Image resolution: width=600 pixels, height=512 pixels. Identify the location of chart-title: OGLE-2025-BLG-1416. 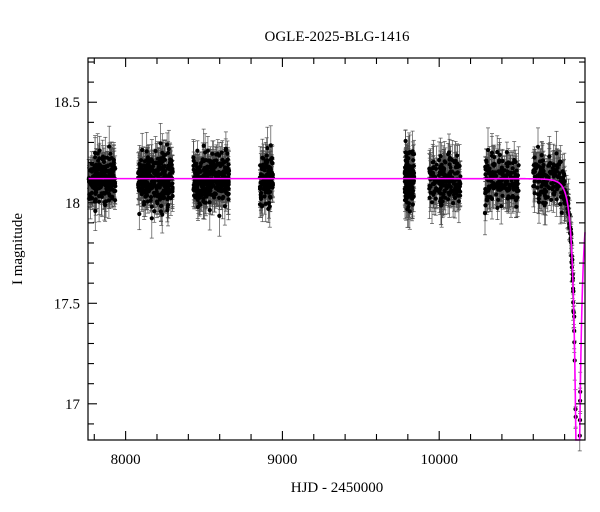
(337, 37).